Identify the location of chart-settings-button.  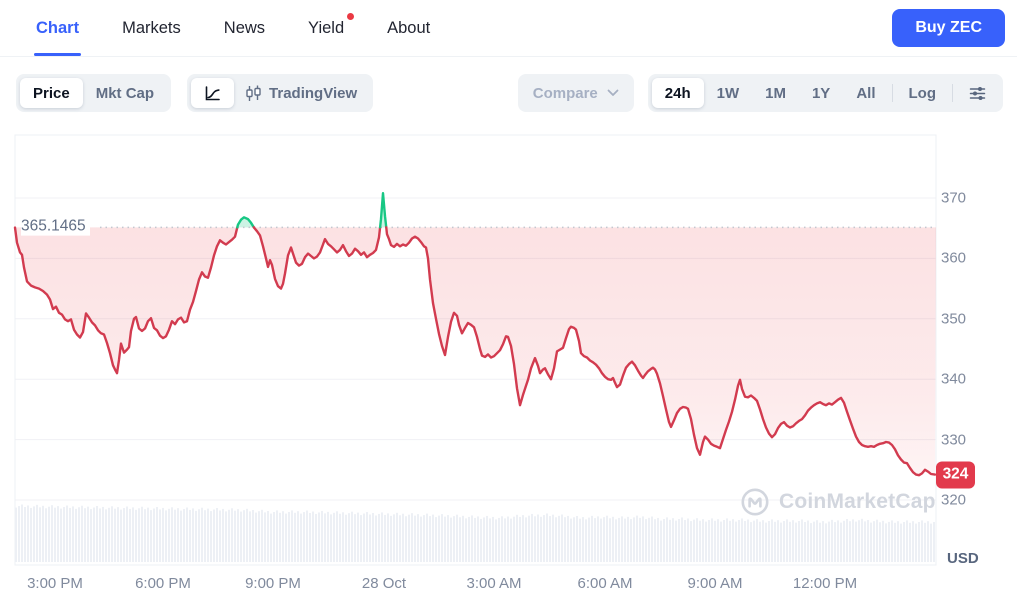
(977, 93).